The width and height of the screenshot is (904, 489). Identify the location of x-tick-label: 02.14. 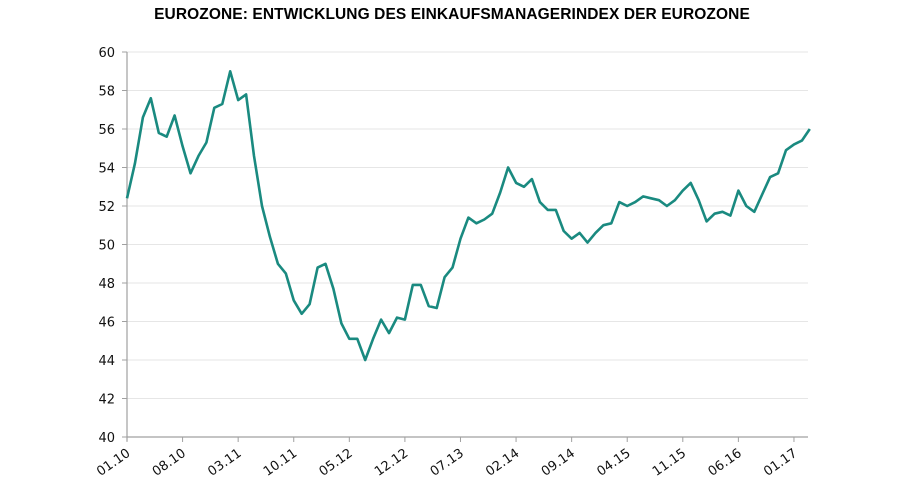
(502, 463).